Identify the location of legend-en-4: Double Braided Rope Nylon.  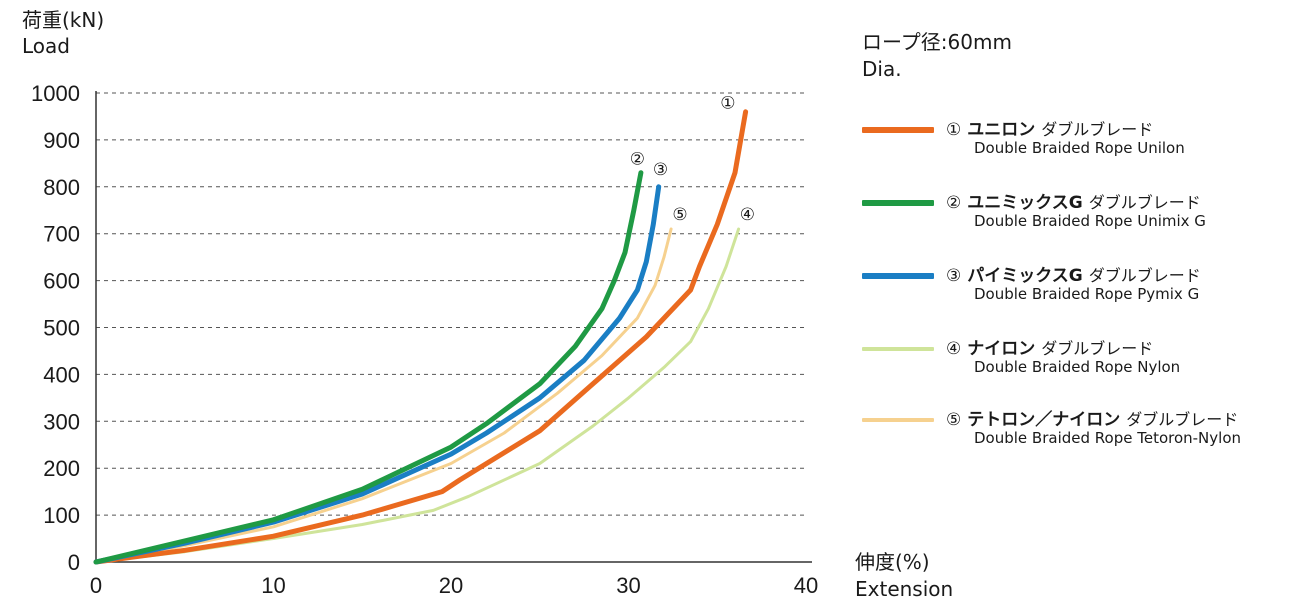
(1077, 367).